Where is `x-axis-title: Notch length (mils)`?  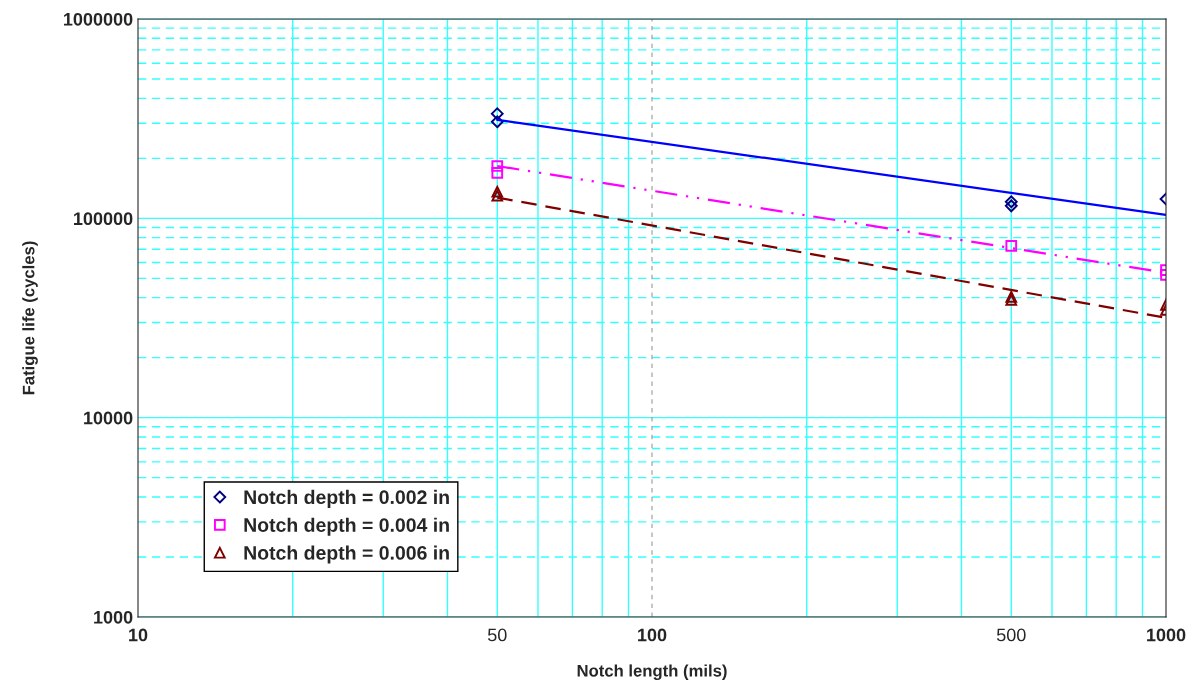
x-axis-title: Notch length (mils) is located at coordinates (652, 672).